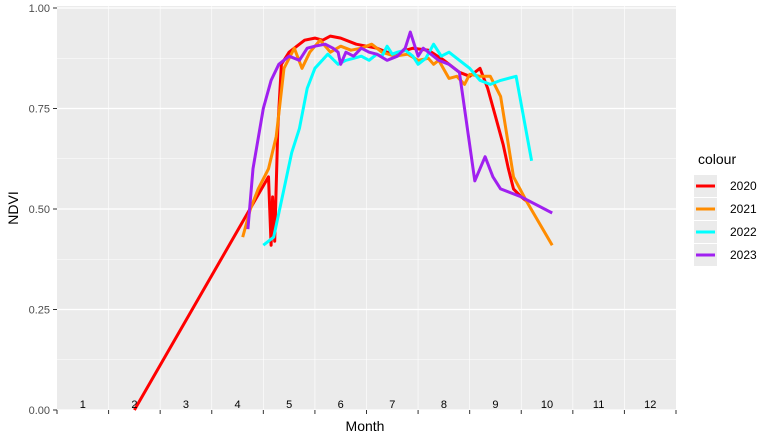  I want to click on y-tick-label: 0.75, so click(39, 110).